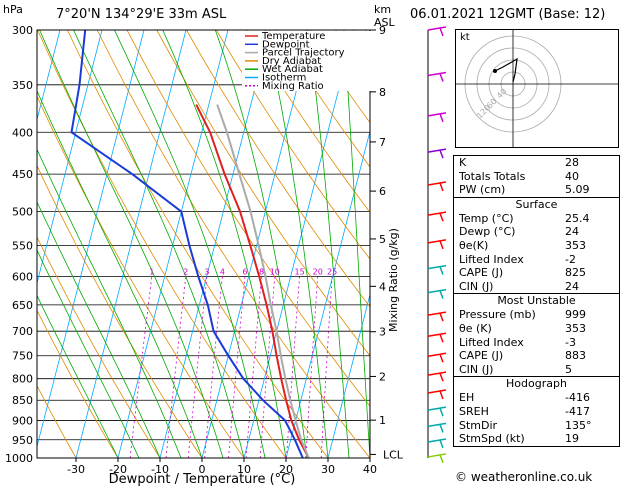  What do you see at coordinates (244, 271) in the screenshot?
I see `mixing-ratio-label: 6` at bounding box center [244, 271].